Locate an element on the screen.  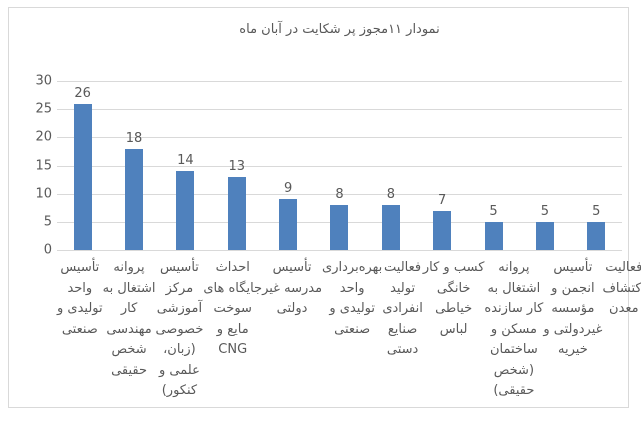
category-label: فعالیت تولید انفرادی صنایع دستی is located at coordinates (402, 308).